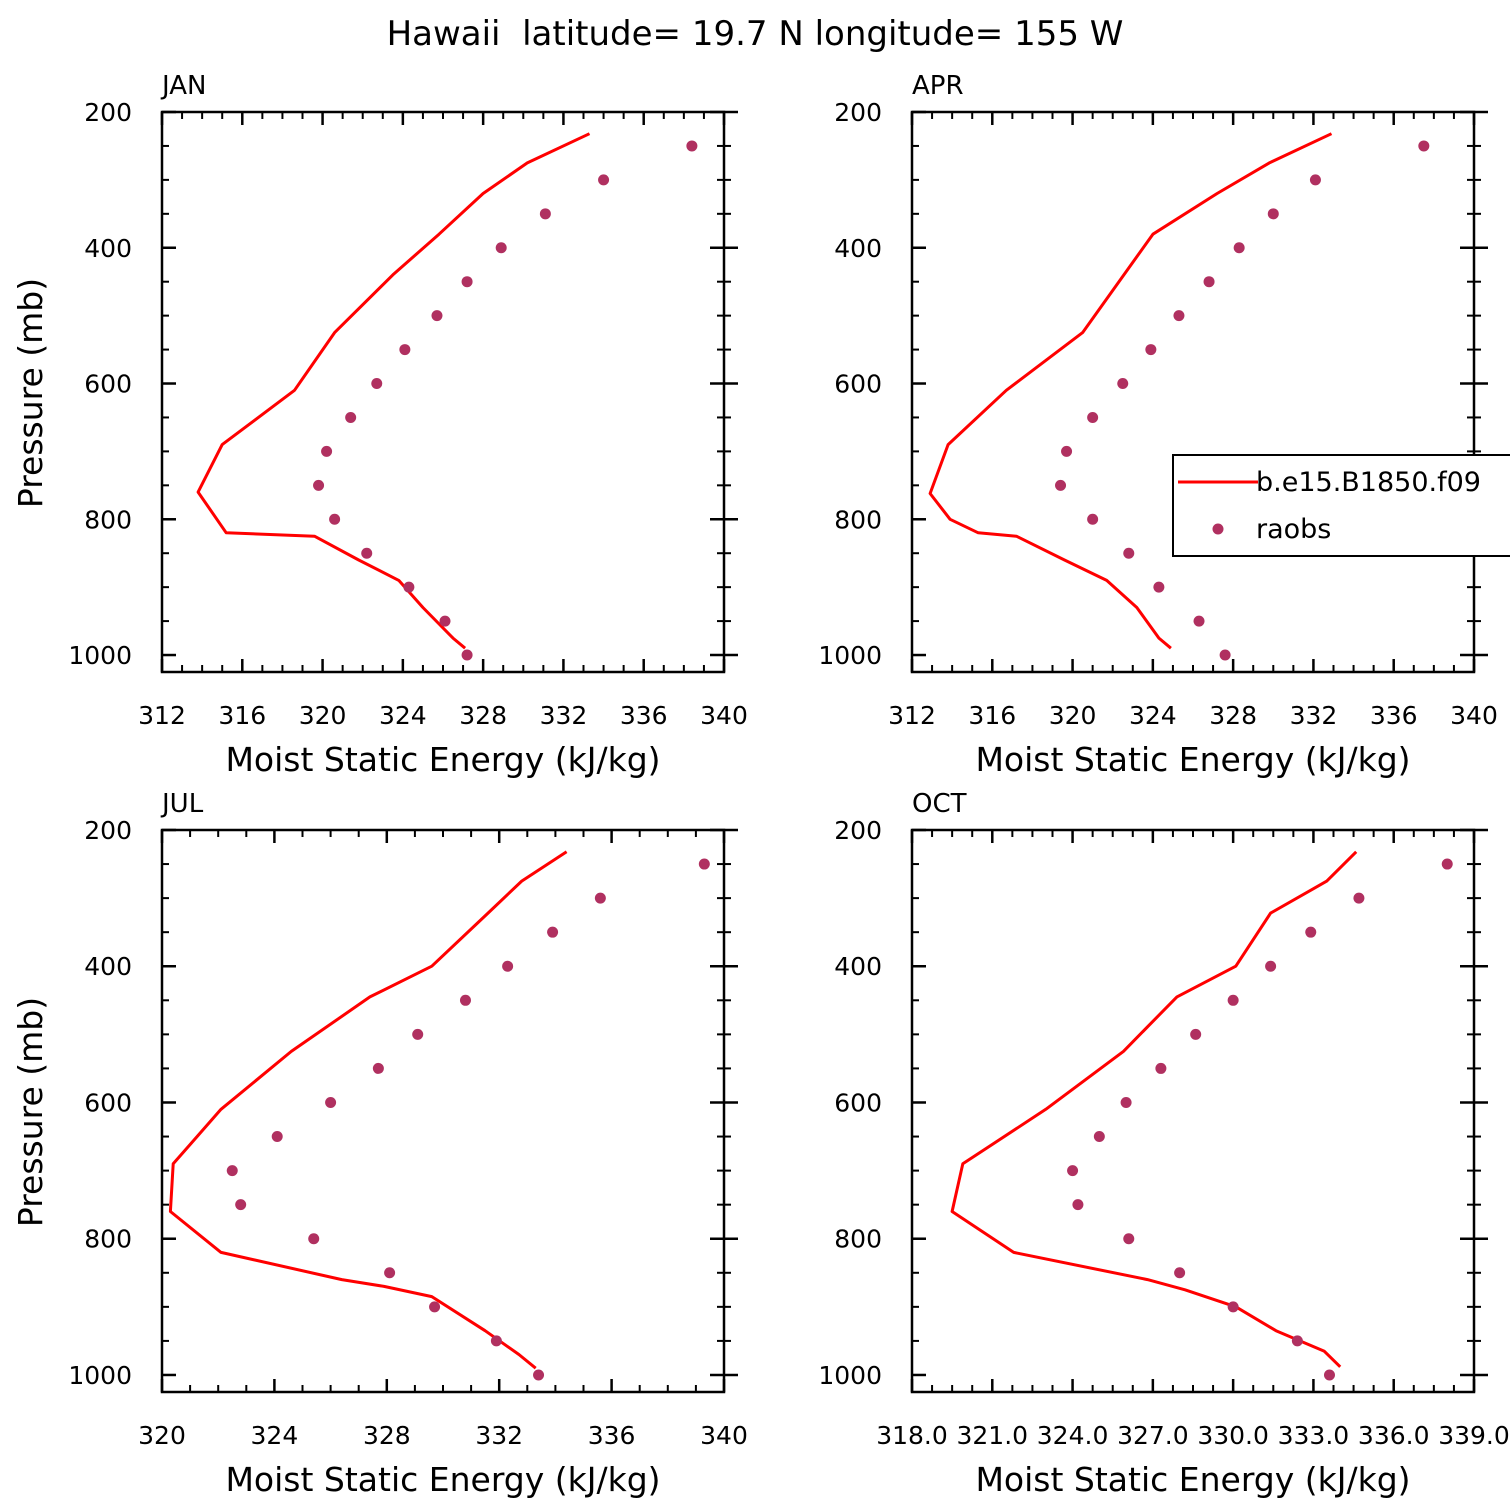  I want to click on legend-box, so click(1341, 505).